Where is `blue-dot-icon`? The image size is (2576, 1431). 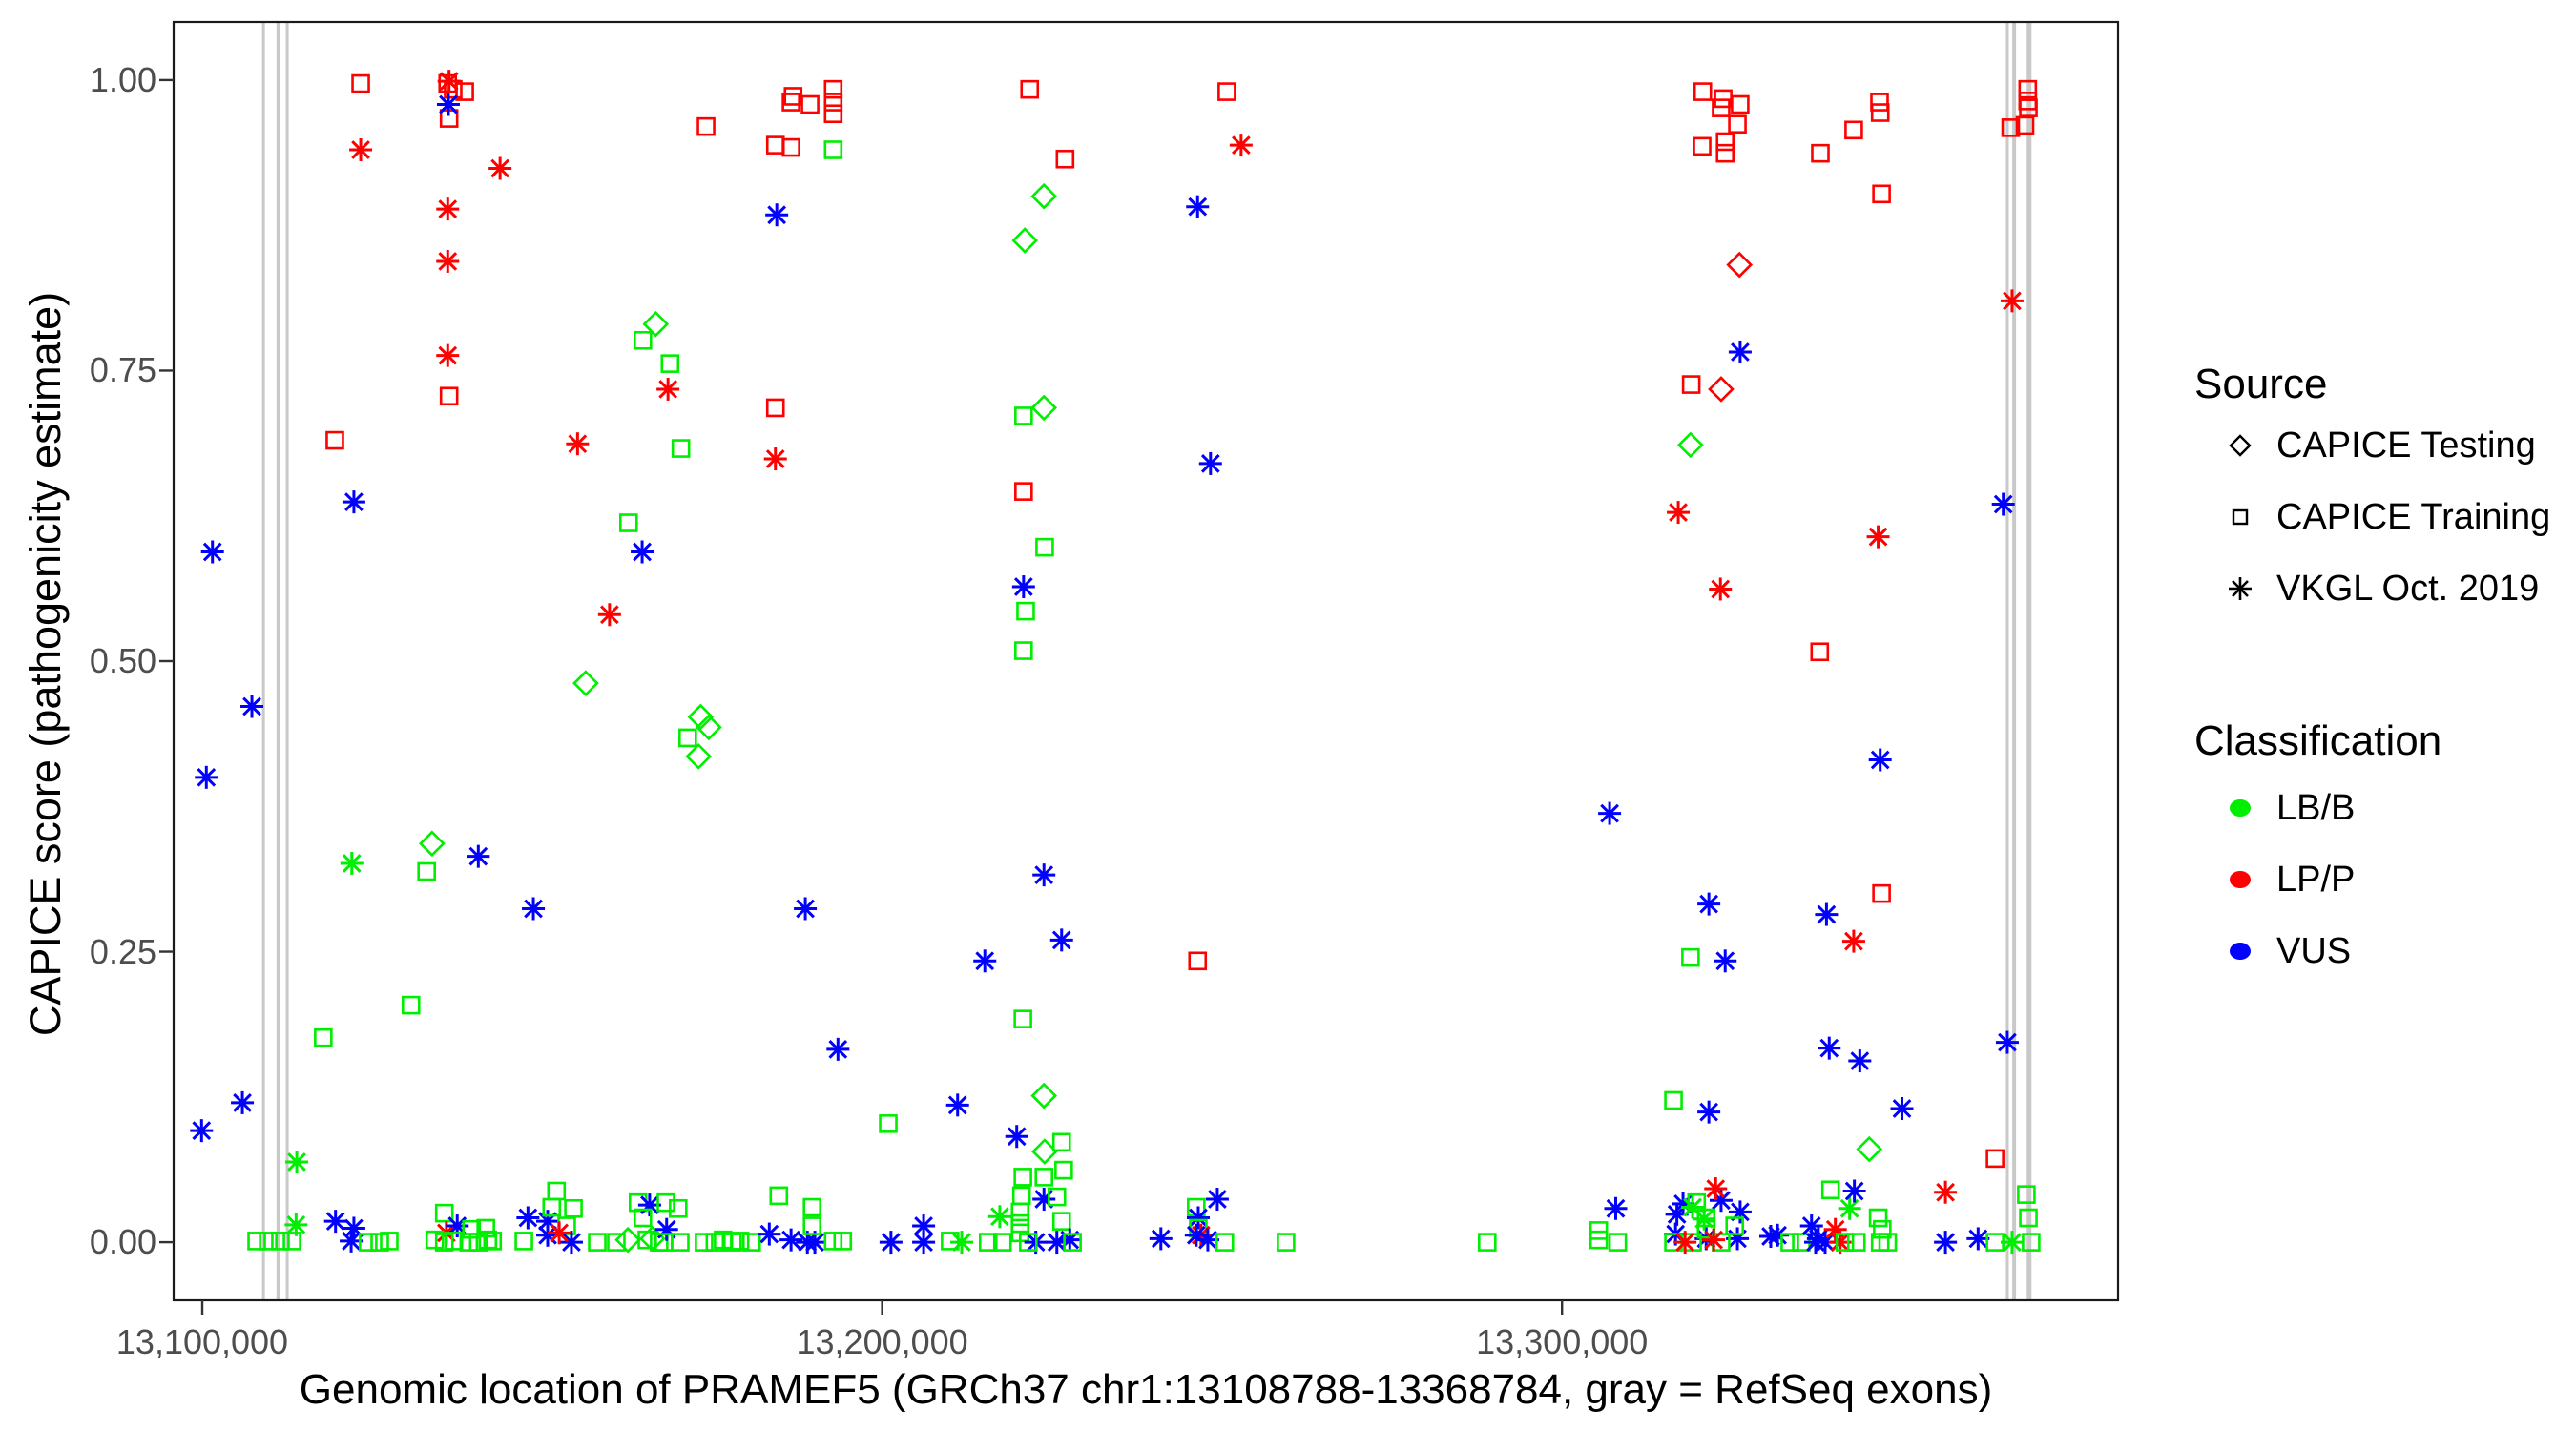
blue-dot-icon is located at coordinates (2240, 951).